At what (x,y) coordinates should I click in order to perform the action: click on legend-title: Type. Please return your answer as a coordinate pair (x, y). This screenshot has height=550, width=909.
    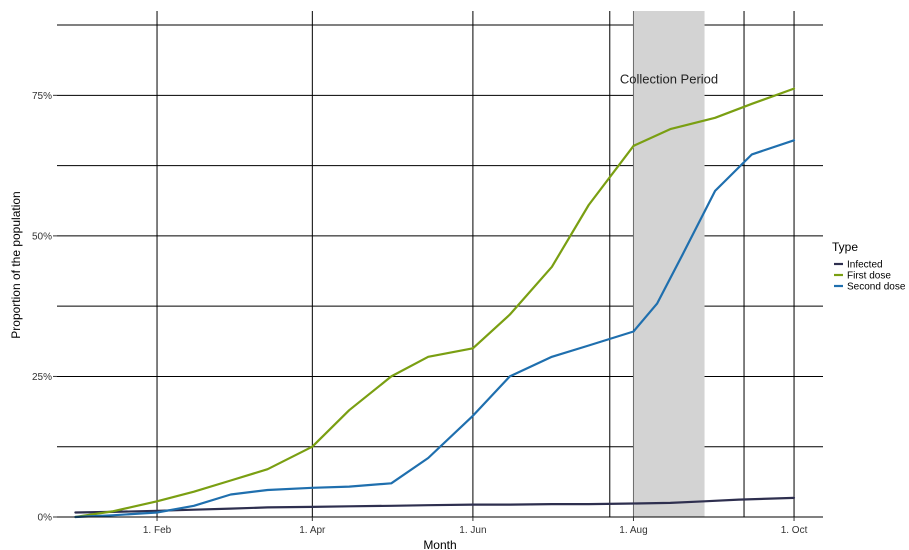
    Looking at the image, I should click on (845, 247).